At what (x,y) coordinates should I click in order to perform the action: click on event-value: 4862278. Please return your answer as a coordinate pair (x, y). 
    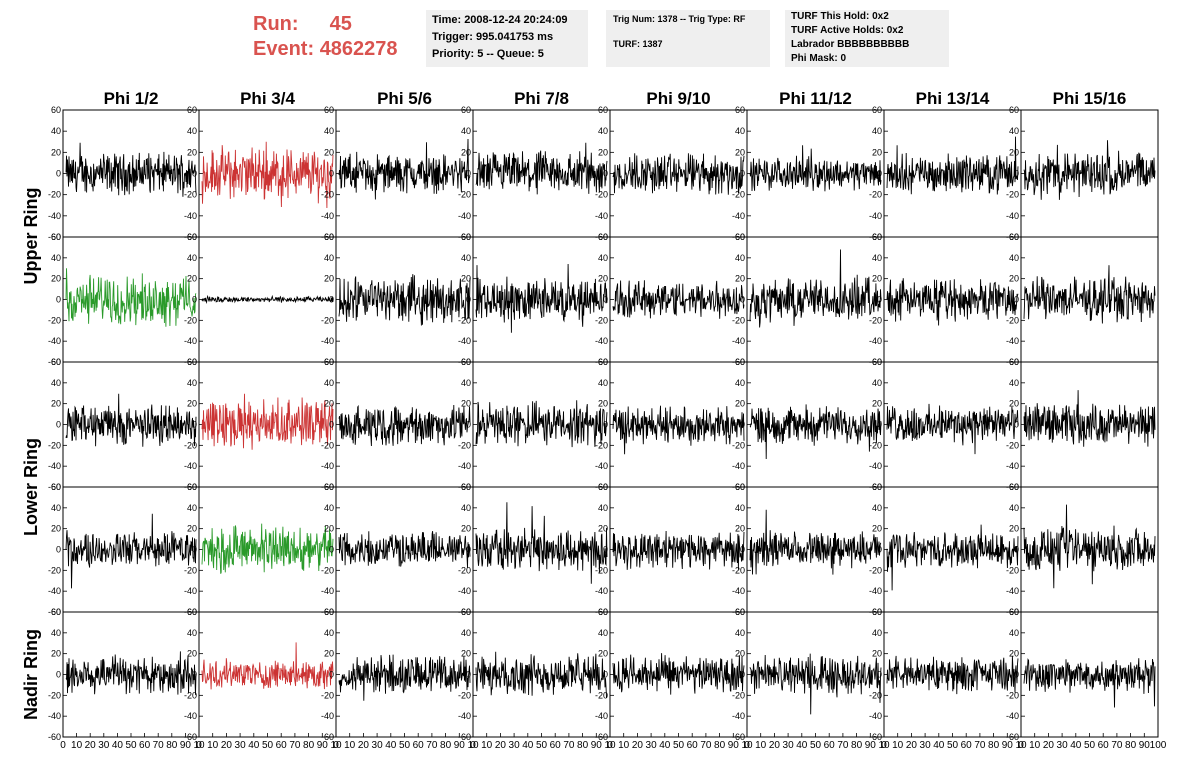
    Looking at the image, I should click on (358, 49).